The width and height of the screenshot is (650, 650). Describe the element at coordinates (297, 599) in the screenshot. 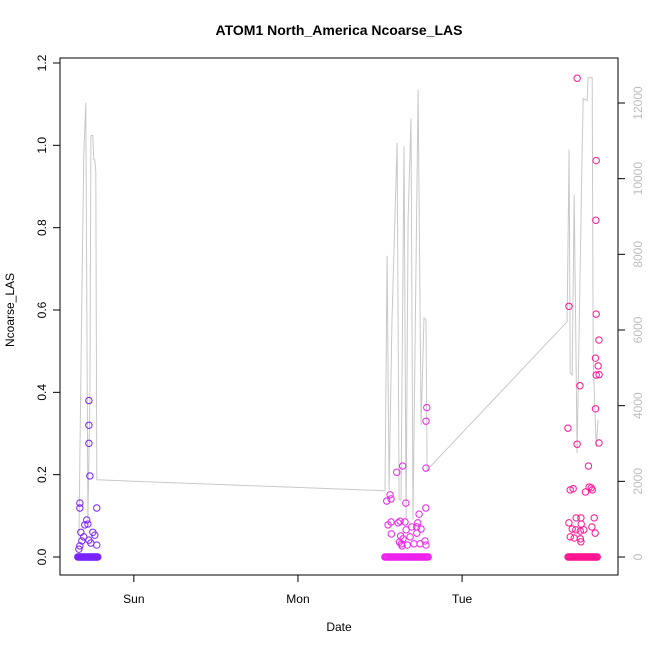

I see `x-tick-label: Mon` at that location.